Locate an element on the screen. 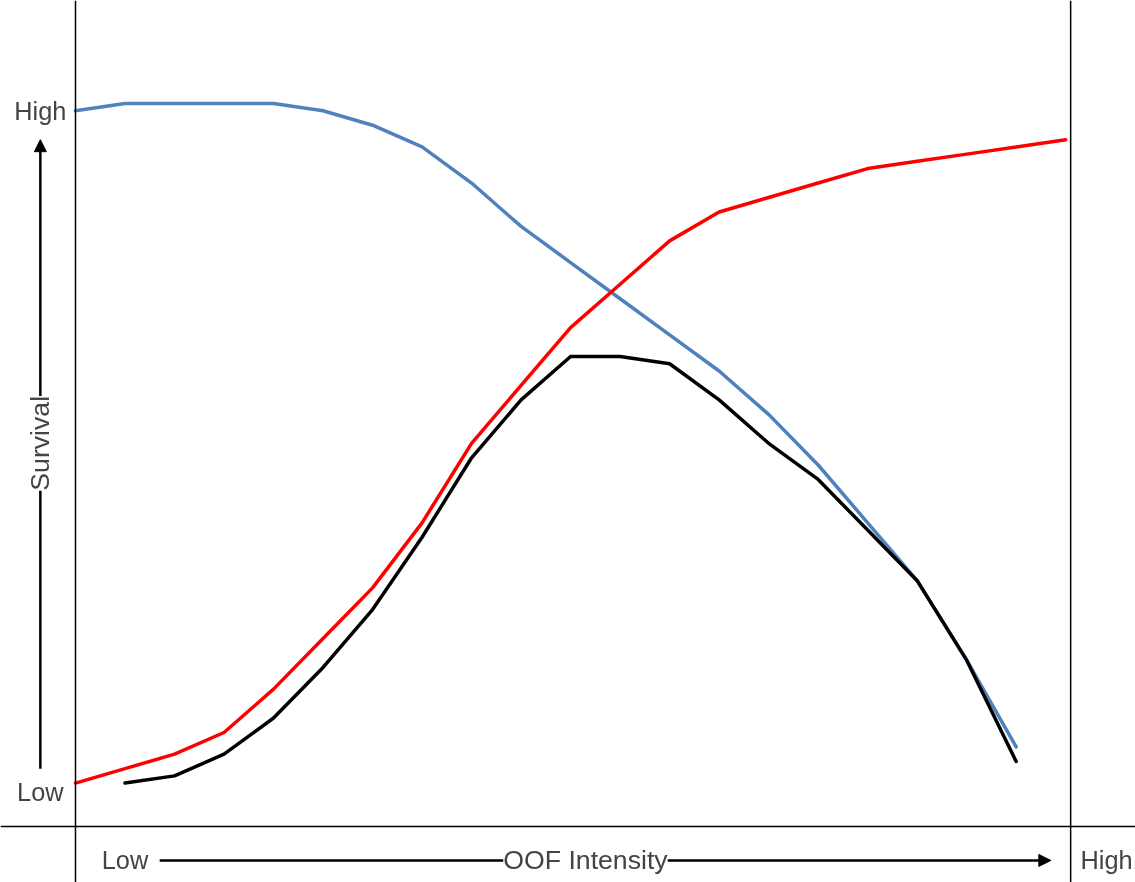 This screenshot has width=1135, height=882. text: High is located at coordinates (1106, 860).